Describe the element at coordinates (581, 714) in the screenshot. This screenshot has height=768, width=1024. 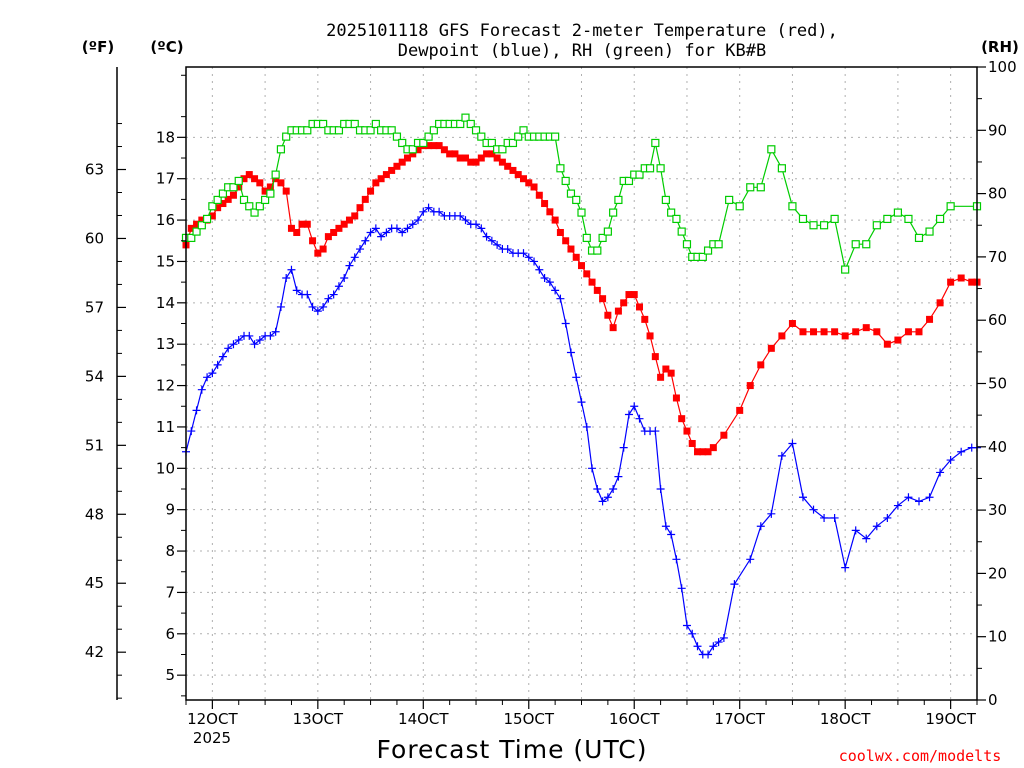
I see `x-axis: 12OCT 13OCT 14OCT 15OCT 16OCT 17OCT 18OCT 19OCT` at that location.